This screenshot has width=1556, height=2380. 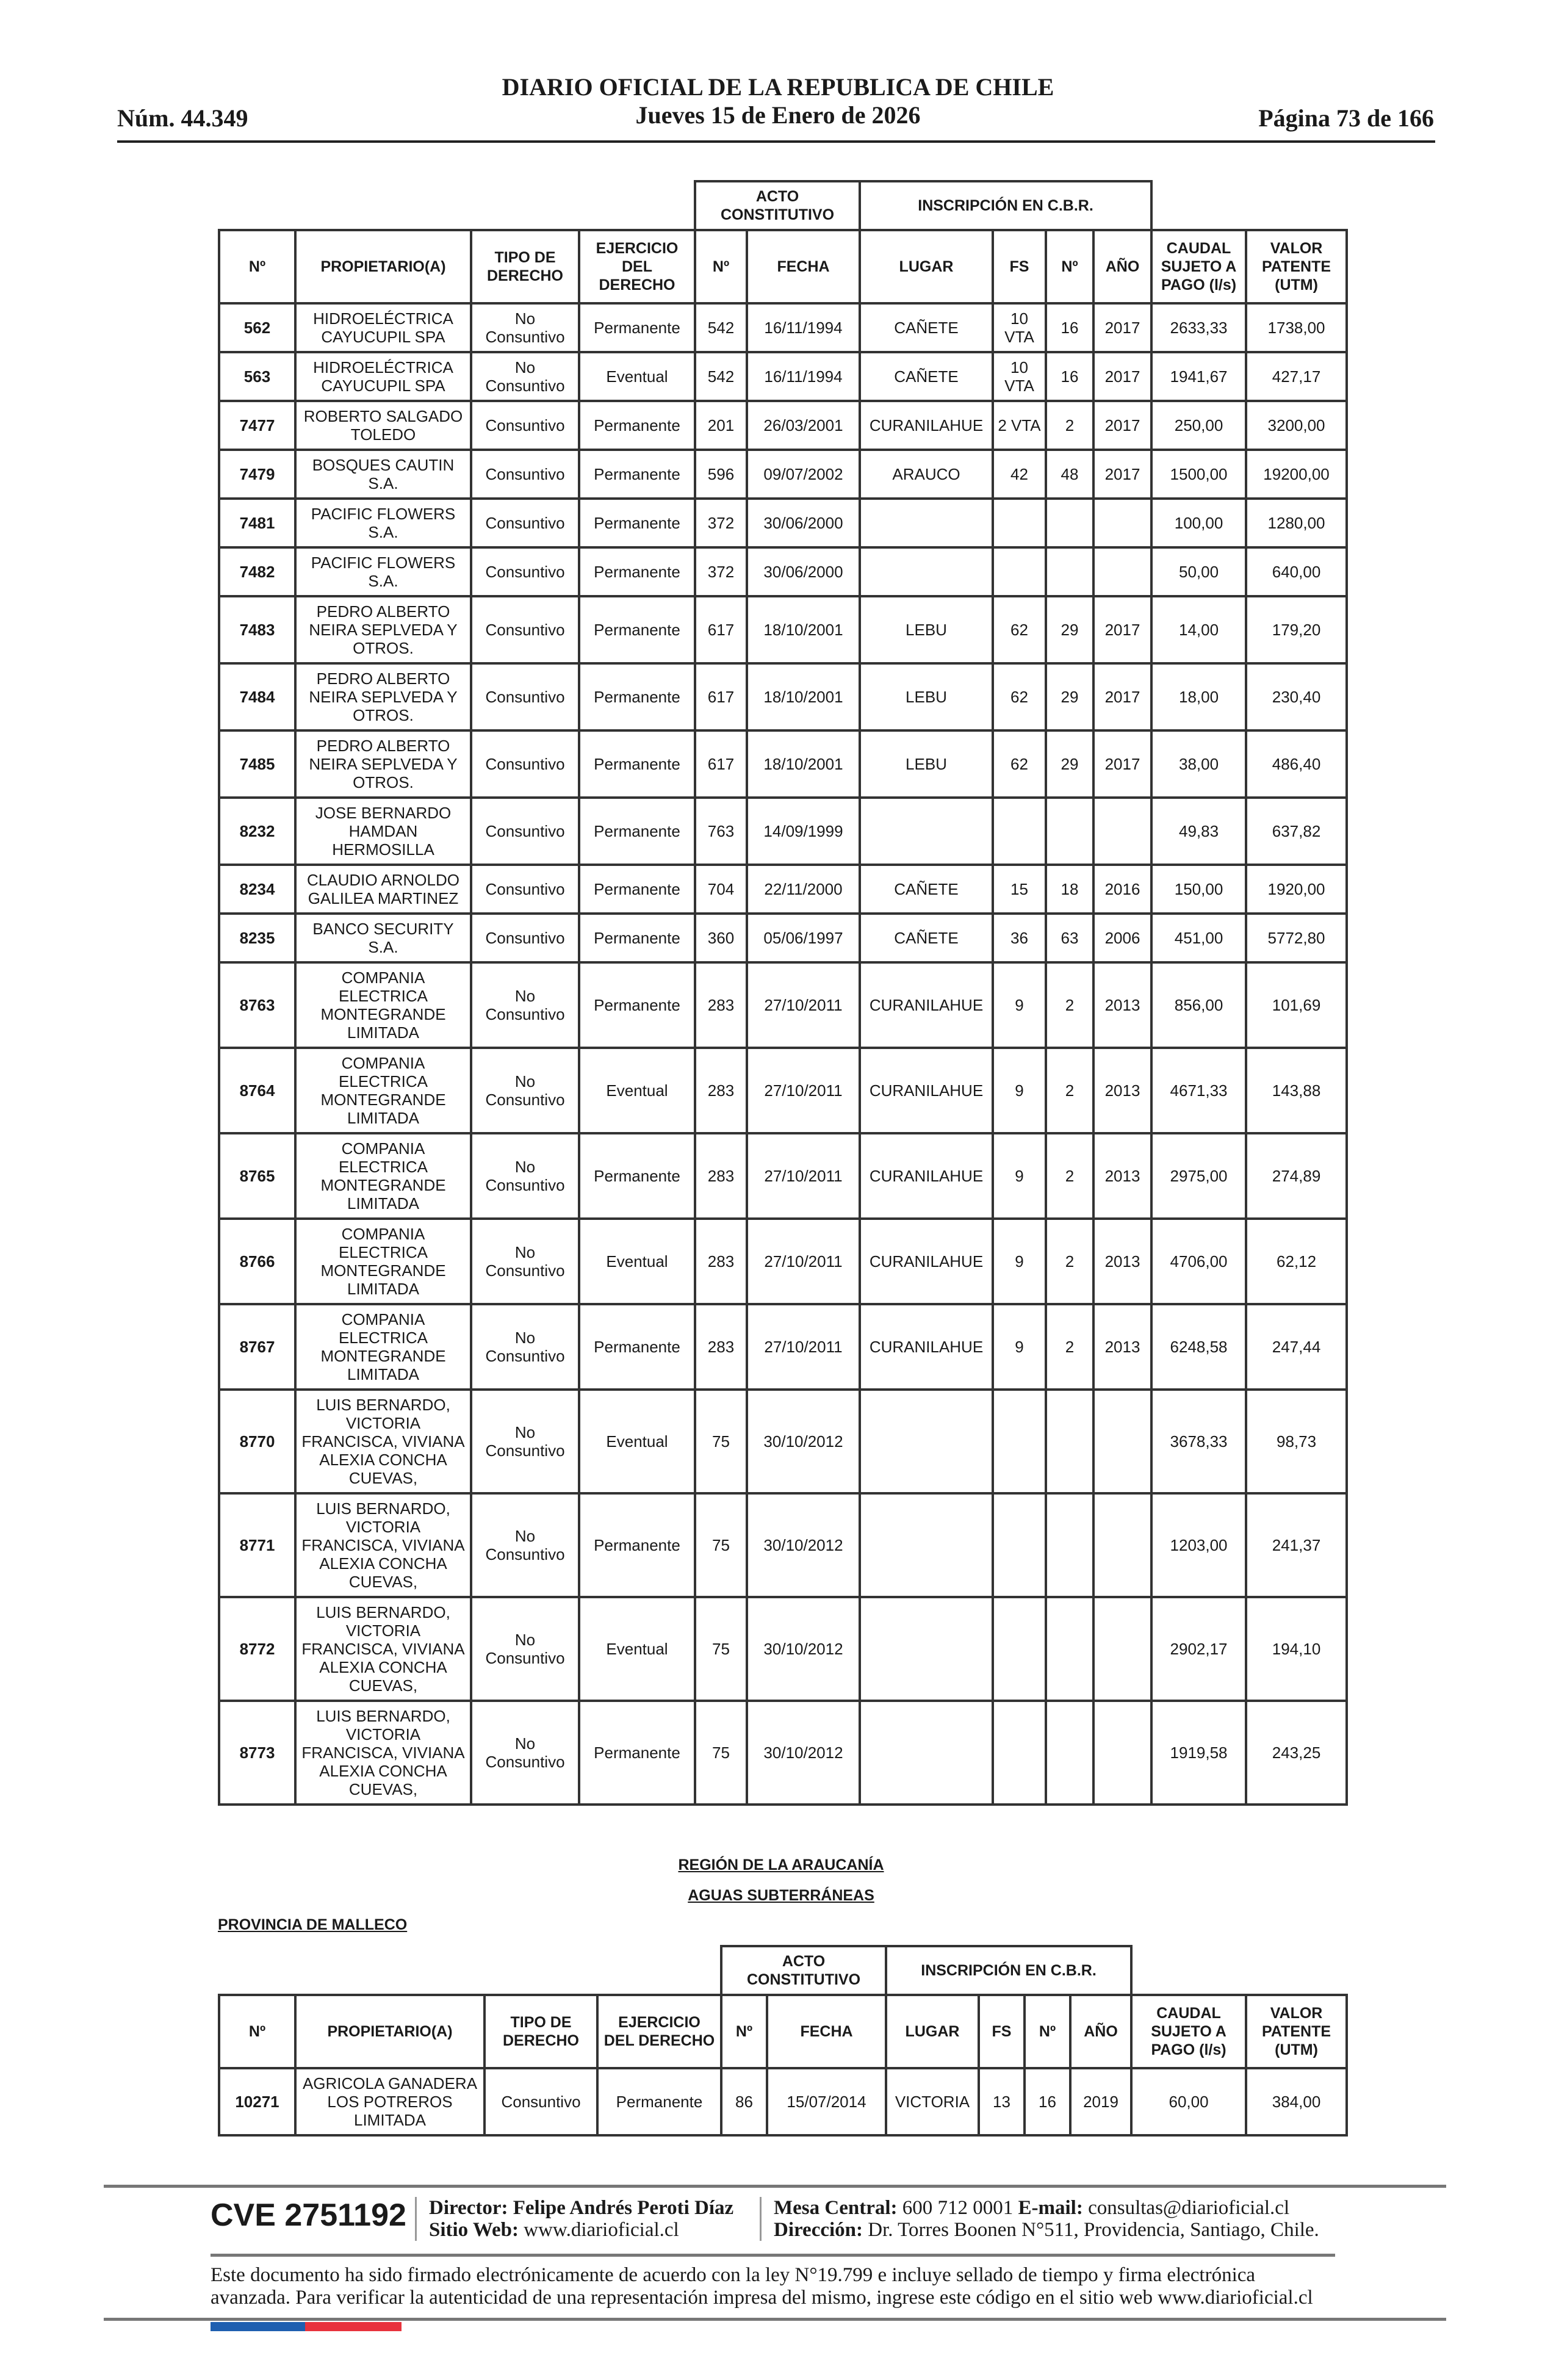 I want to click on cell-patent-value: 101,69, so click(x=1297, y=1005).